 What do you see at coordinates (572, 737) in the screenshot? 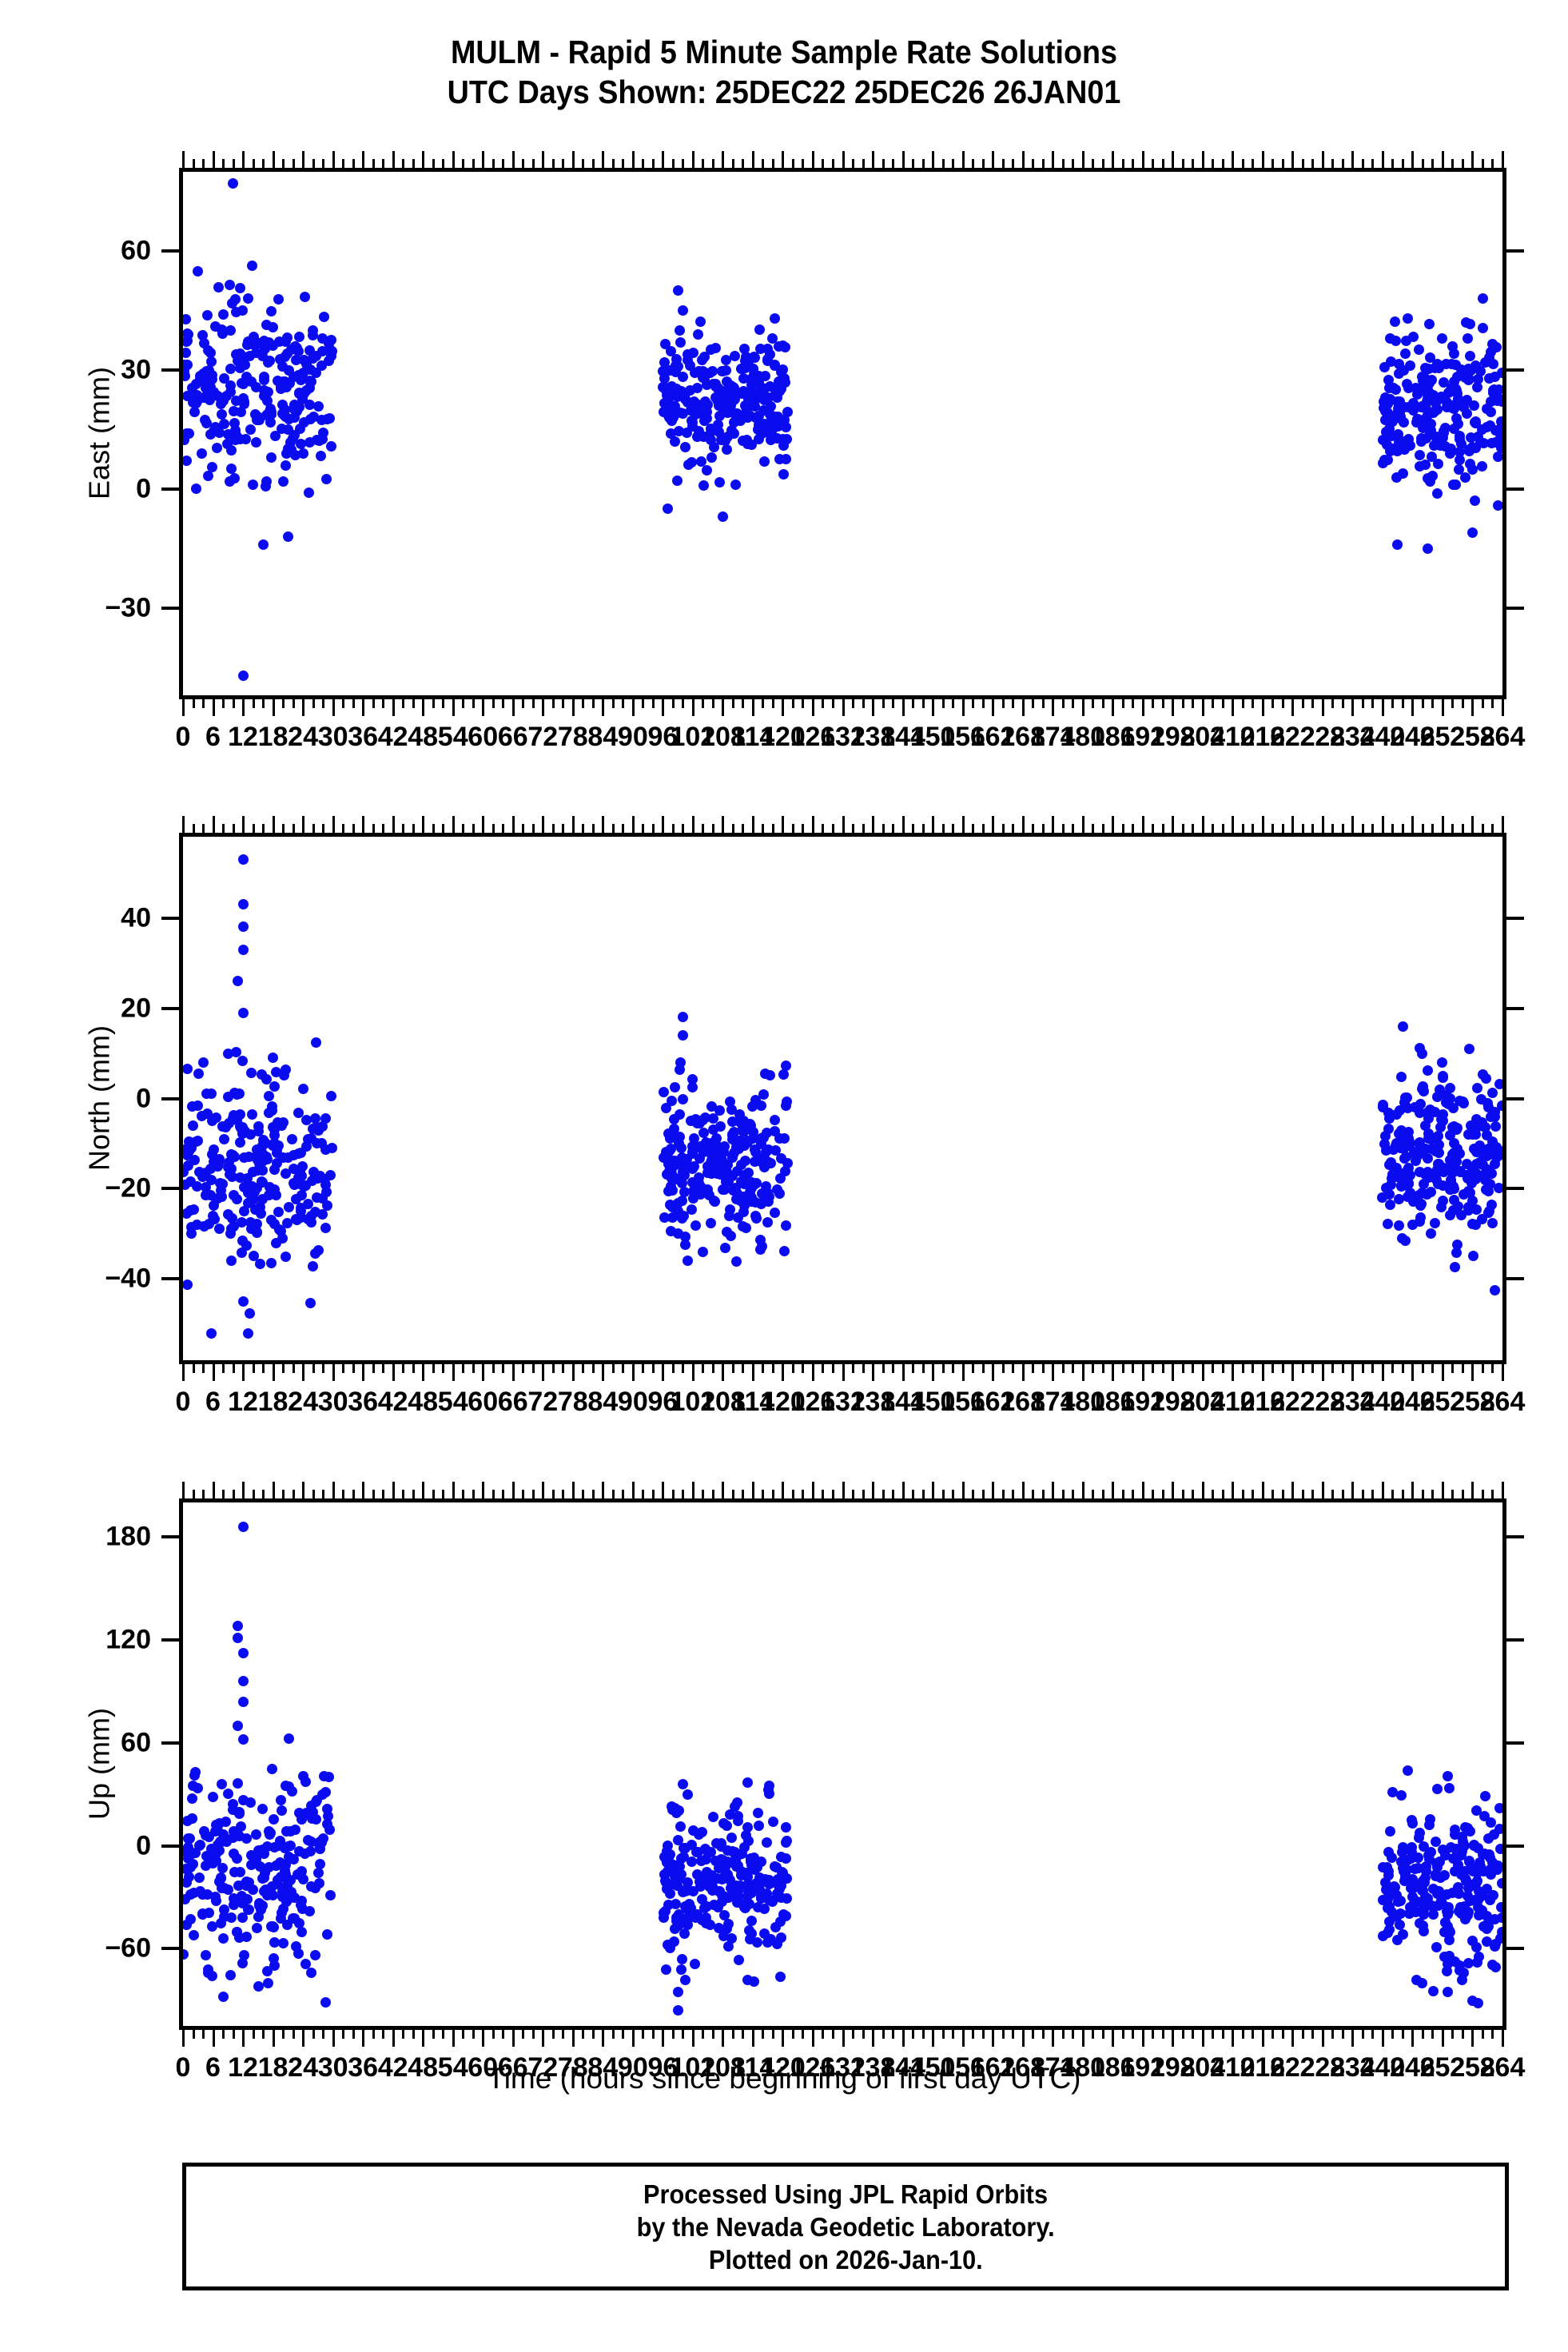
I see `xtick-label: 78` at bounding box center [572, 737].